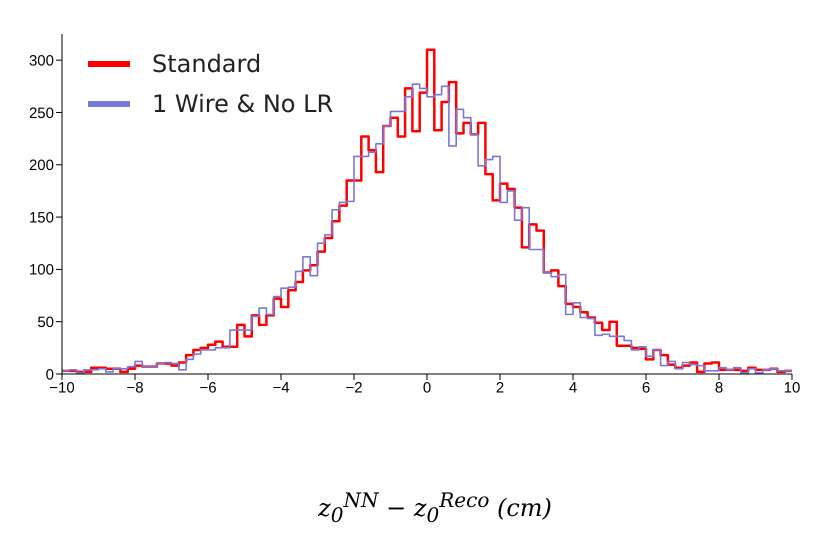  I want to click on x-tick-label: 2, so click(500, 388).